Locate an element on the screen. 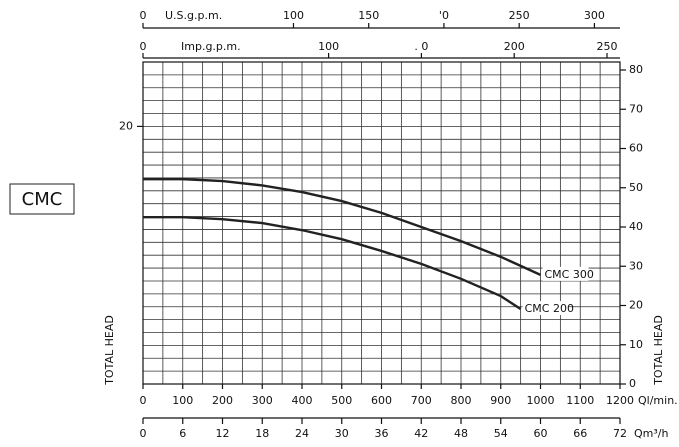  y-tick-label: 60 is located at coordinates (636, 148).